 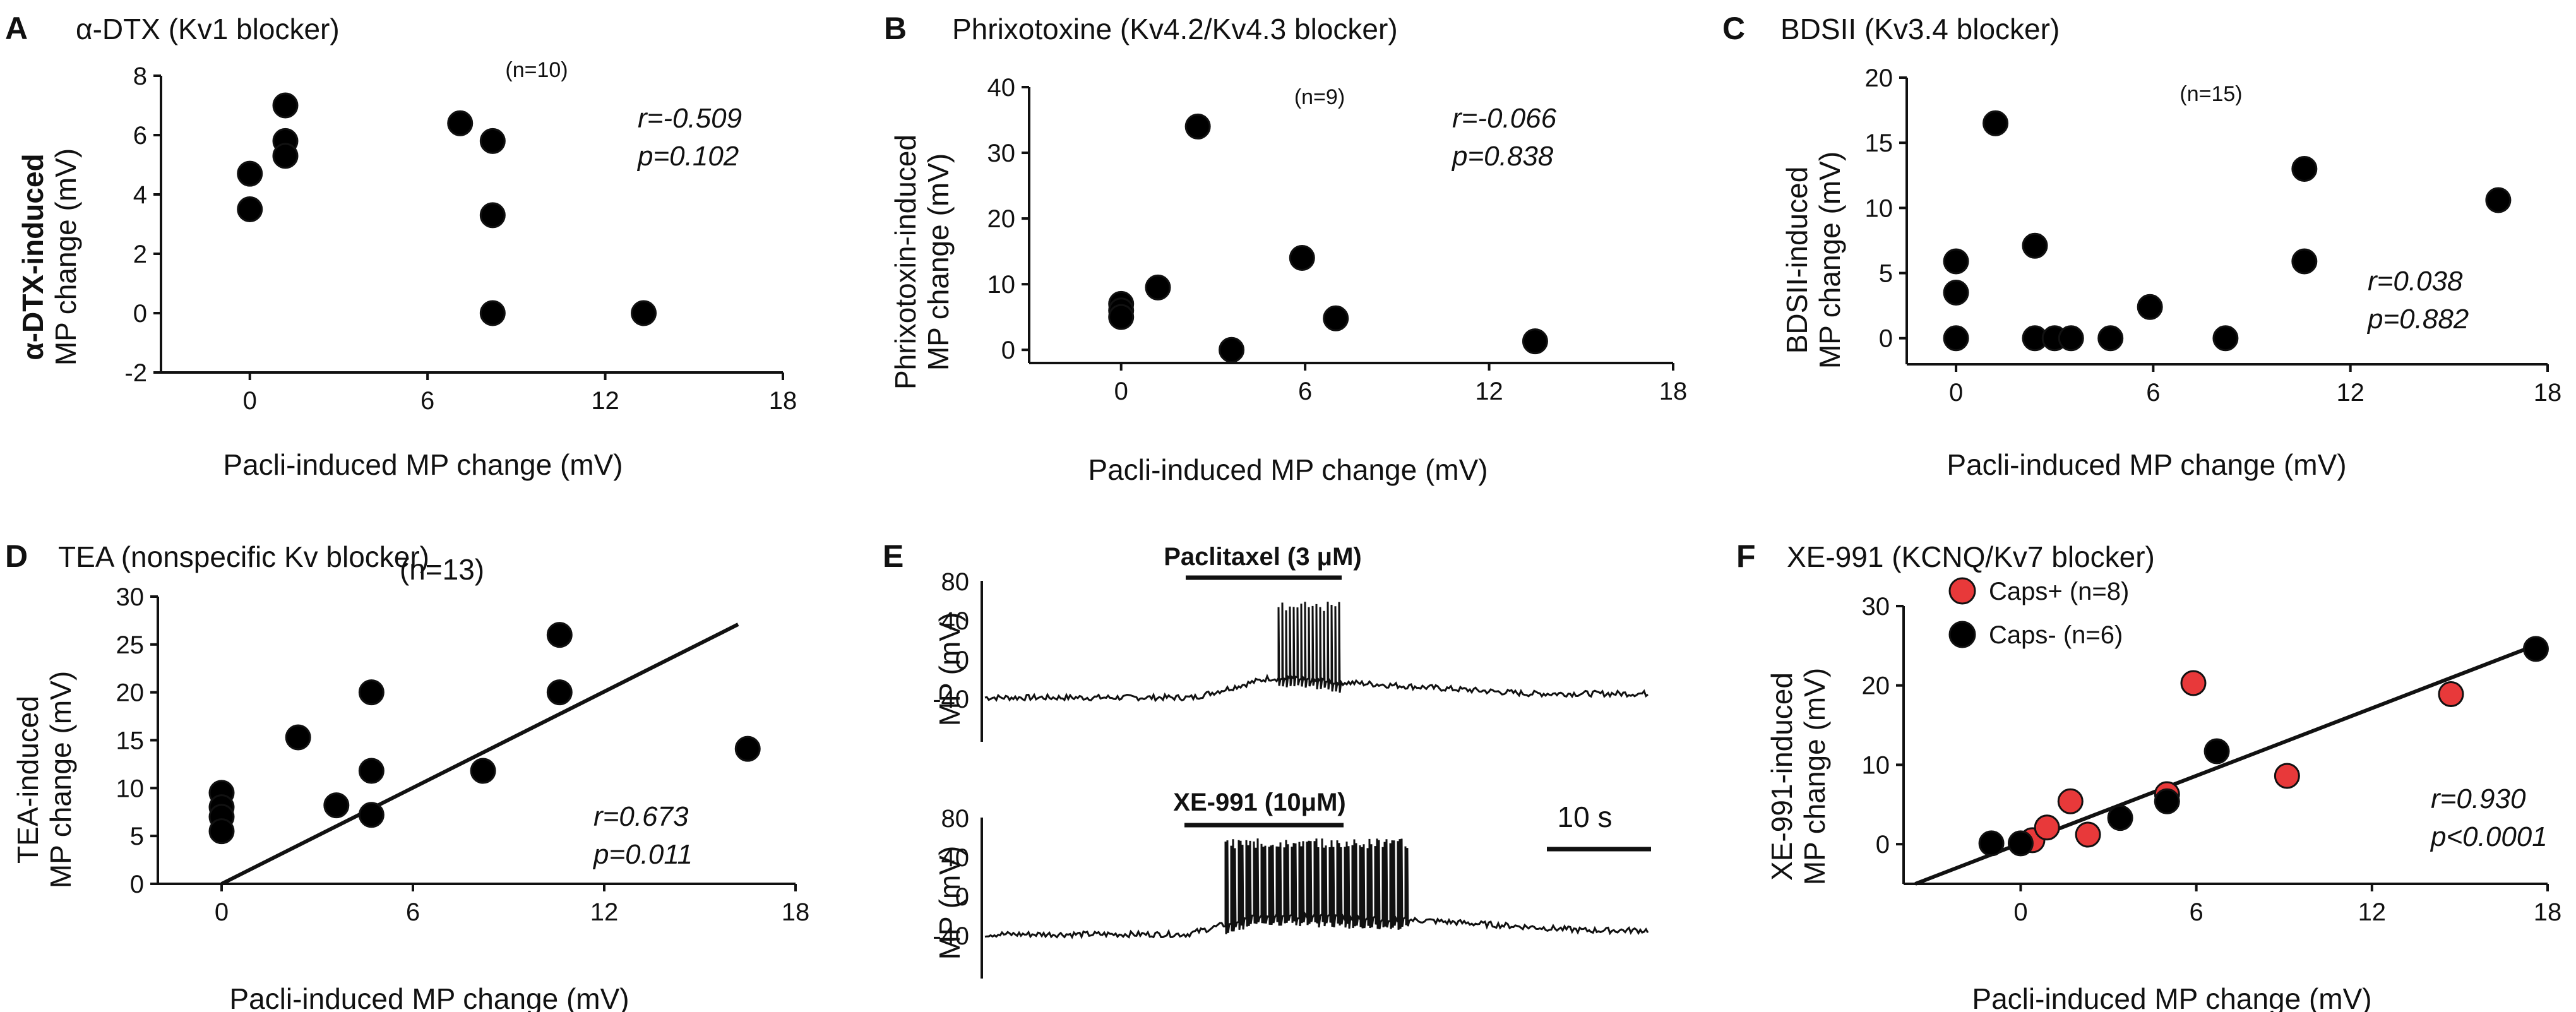 I want to click on y-tick-label-d: 25, so click(x=130, y=645).